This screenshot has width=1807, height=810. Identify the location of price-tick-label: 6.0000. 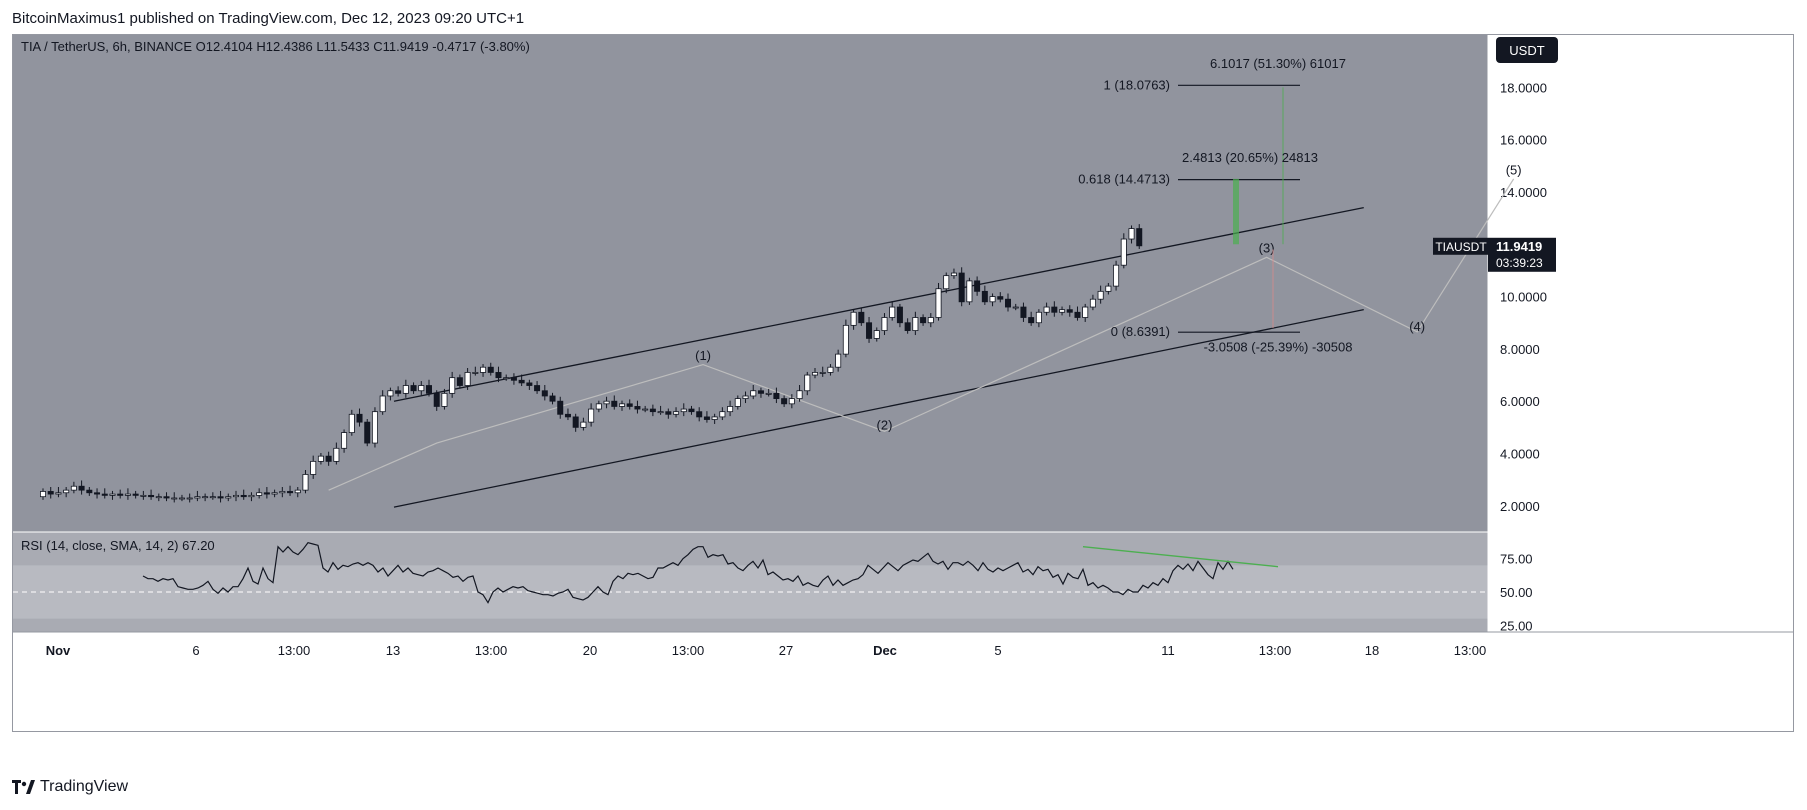
(1520, 401).